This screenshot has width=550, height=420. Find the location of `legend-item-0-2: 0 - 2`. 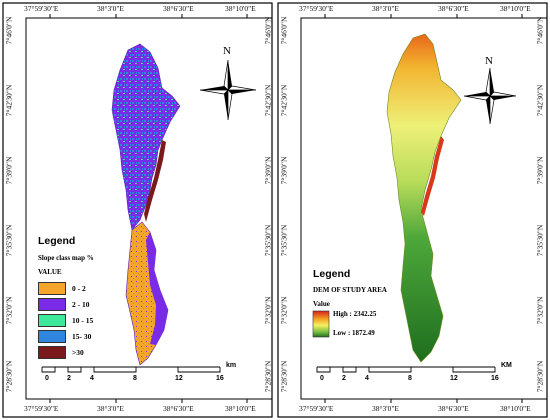

legend-item-0-2: 0 - 2 is located at coordinates (62, 288).